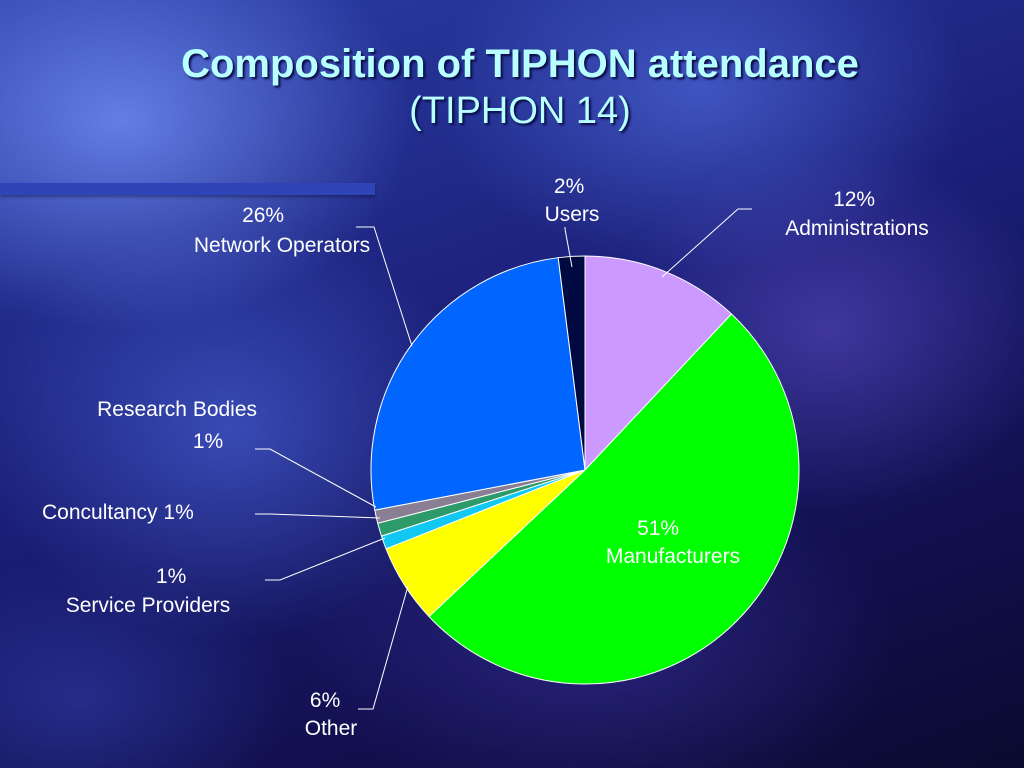  What do you see at coordinates (331, 714) in the screenshot?
I see `label-other: 6% Other` at bounding box center [331, 714].